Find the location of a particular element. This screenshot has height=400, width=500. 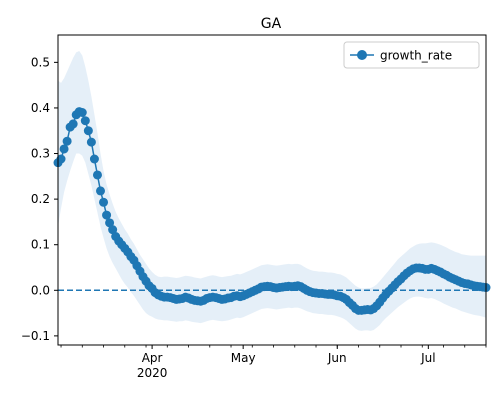

y-tick-label: −0.1 is located at coordinates (35, 336).